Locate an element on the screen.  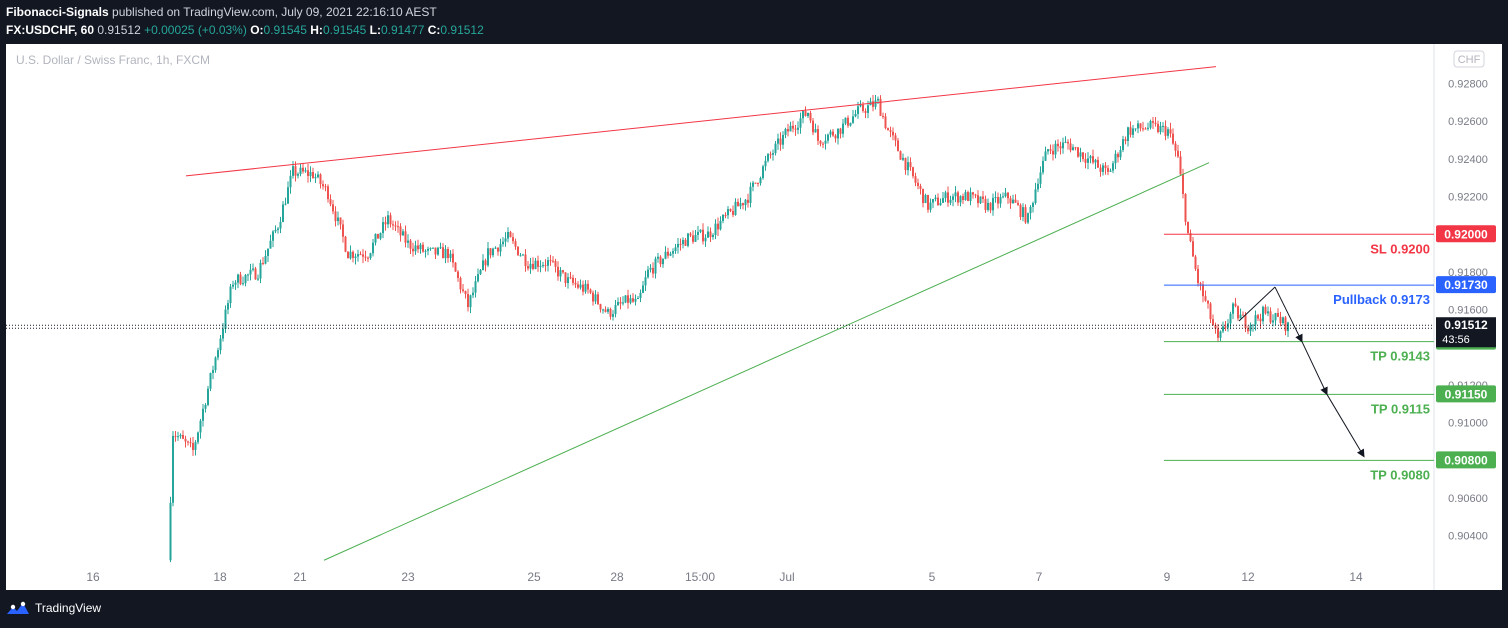
x-tick-label: 16 is located at coordinates (93, 577).